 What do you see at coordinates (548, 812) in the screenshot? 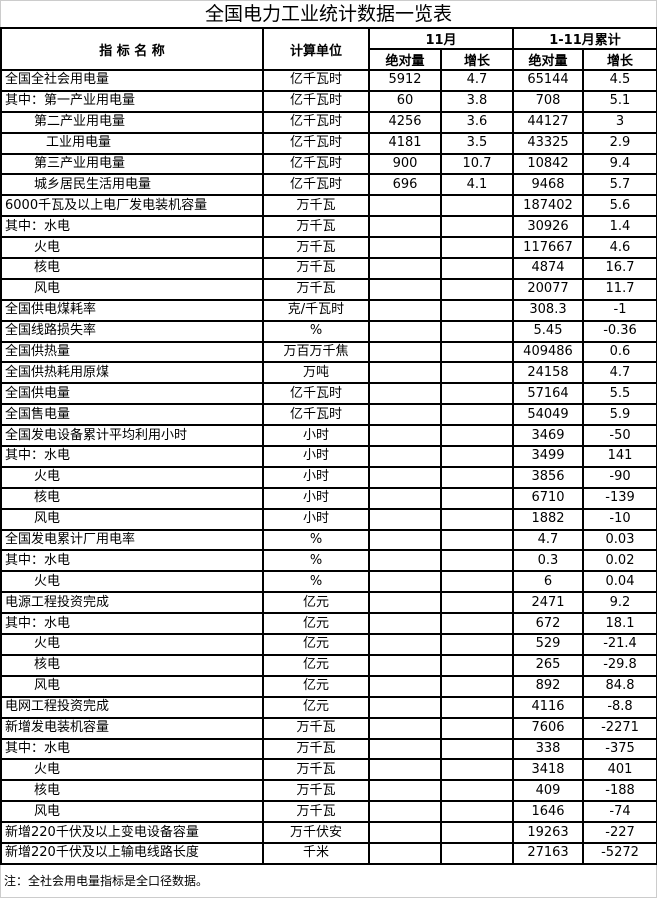
I see `cumulative-absolute-cell: 1646` at bounding box center [548, 812].